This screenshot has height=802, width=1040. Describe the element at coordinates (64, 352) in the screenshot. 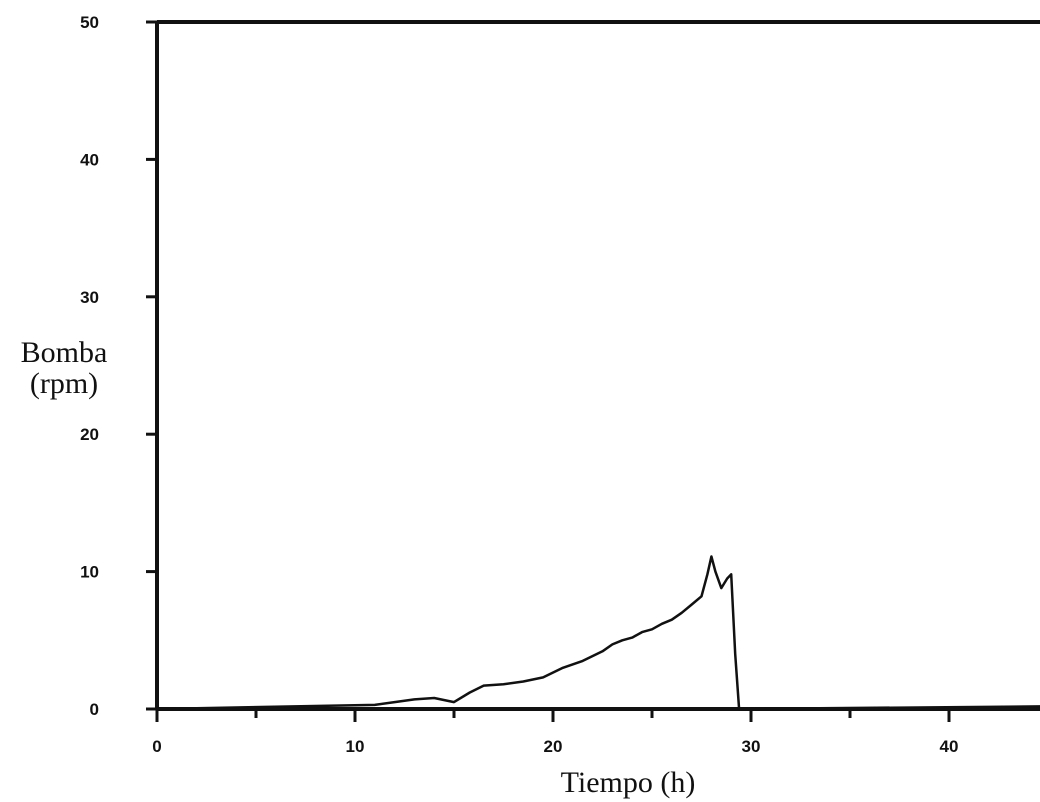

I see `y-axis-title: Bomba` at that location.